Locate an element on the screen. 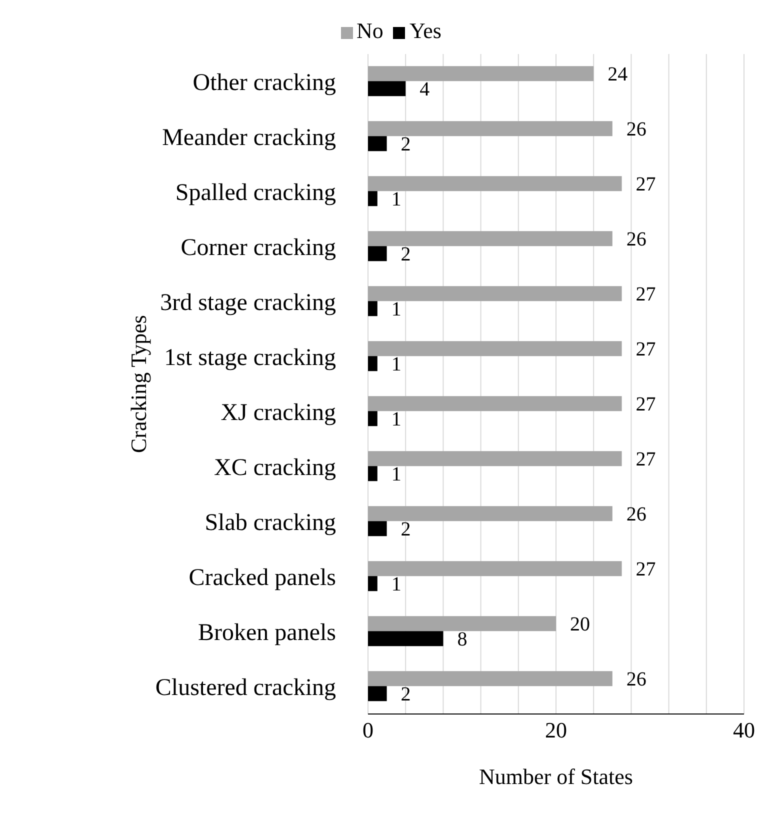 Image resolution: width=768 pixels, height=832 pixels. y-tick-label: Broken panels is located at coordinates (267, 633).